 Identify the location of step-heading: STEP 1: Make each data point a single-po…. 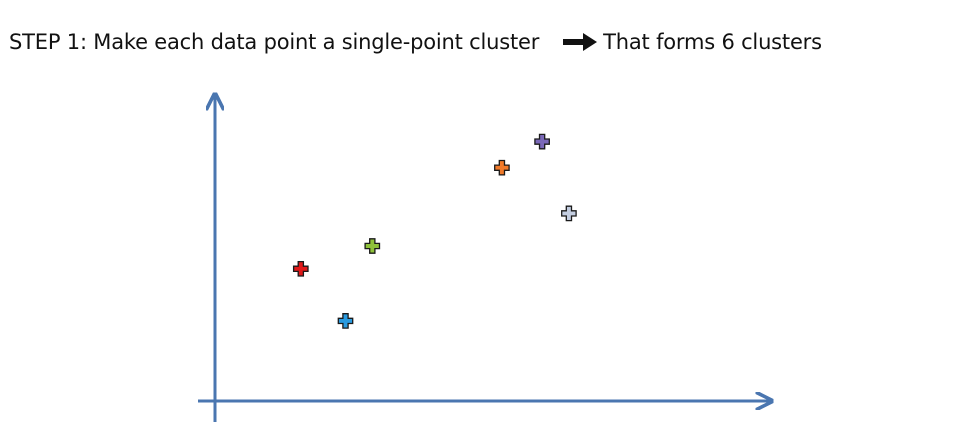
(415, 42).